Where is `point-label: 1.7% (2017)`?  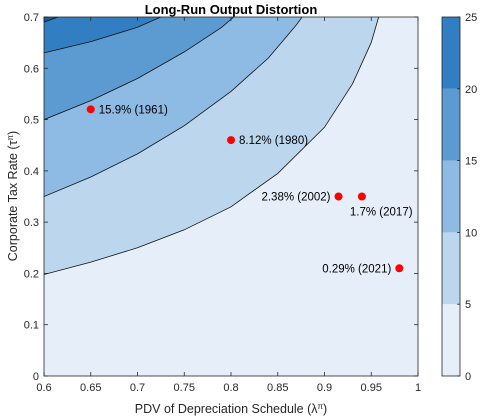
point-label: 1.7% (2017) is located at coordinates (381, 213).